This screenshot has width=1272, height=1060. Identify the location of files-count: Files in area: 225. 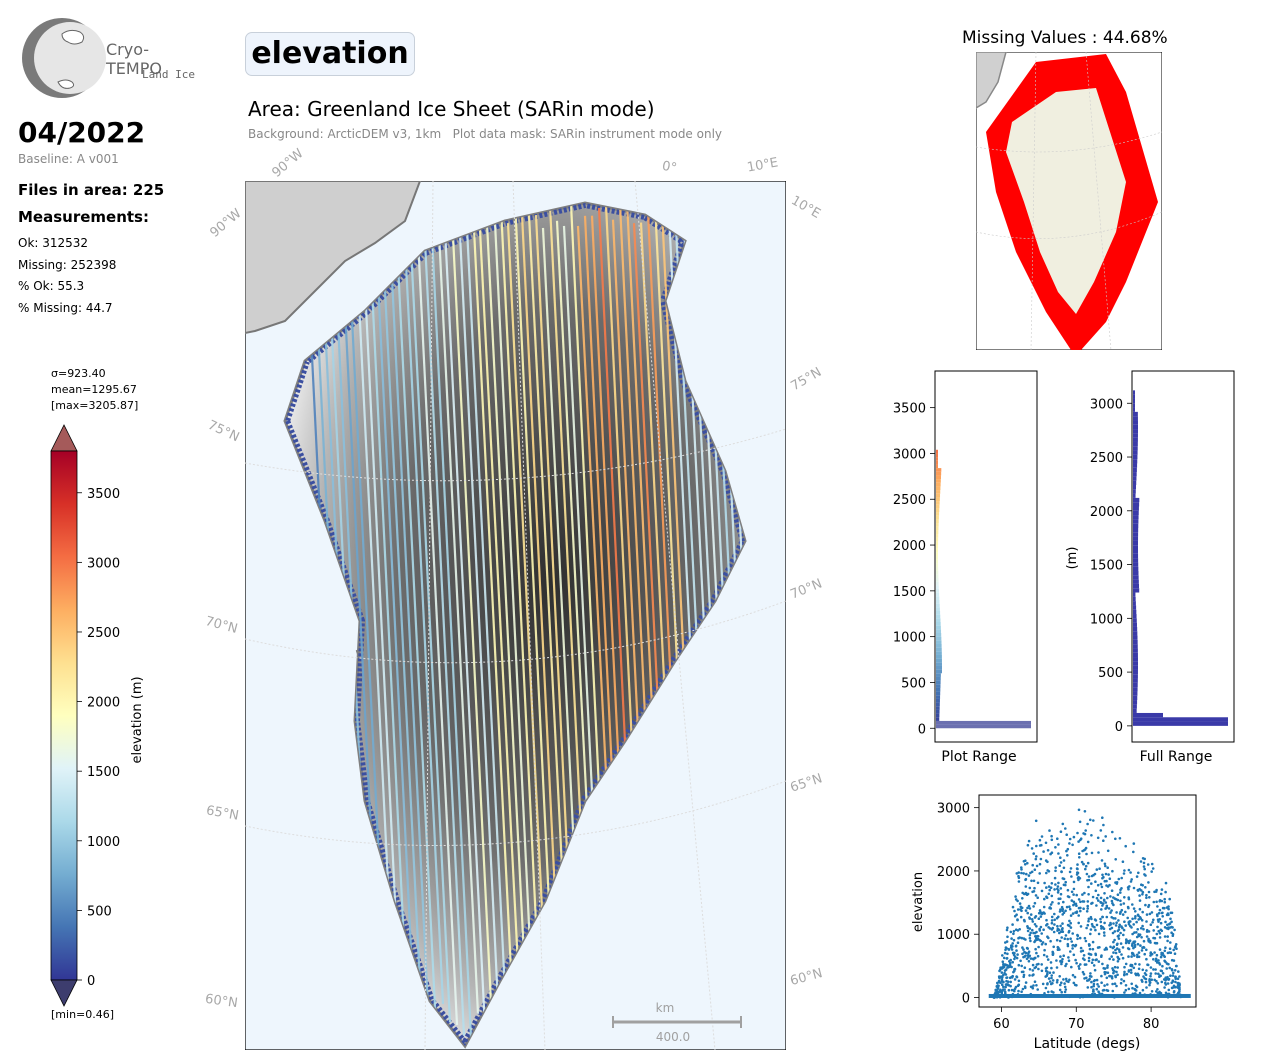
(91, 190).